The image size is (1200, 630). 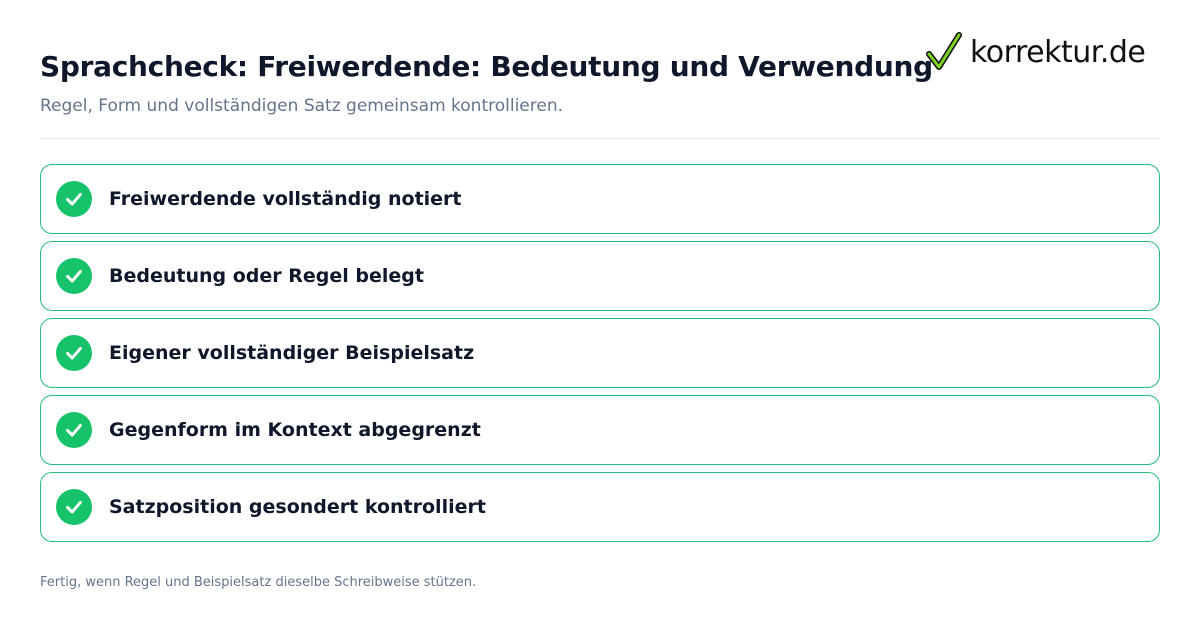 I want to click on checklist-item-label: Satzposition gesondert kontrolliert, so click(x=297, y=507).